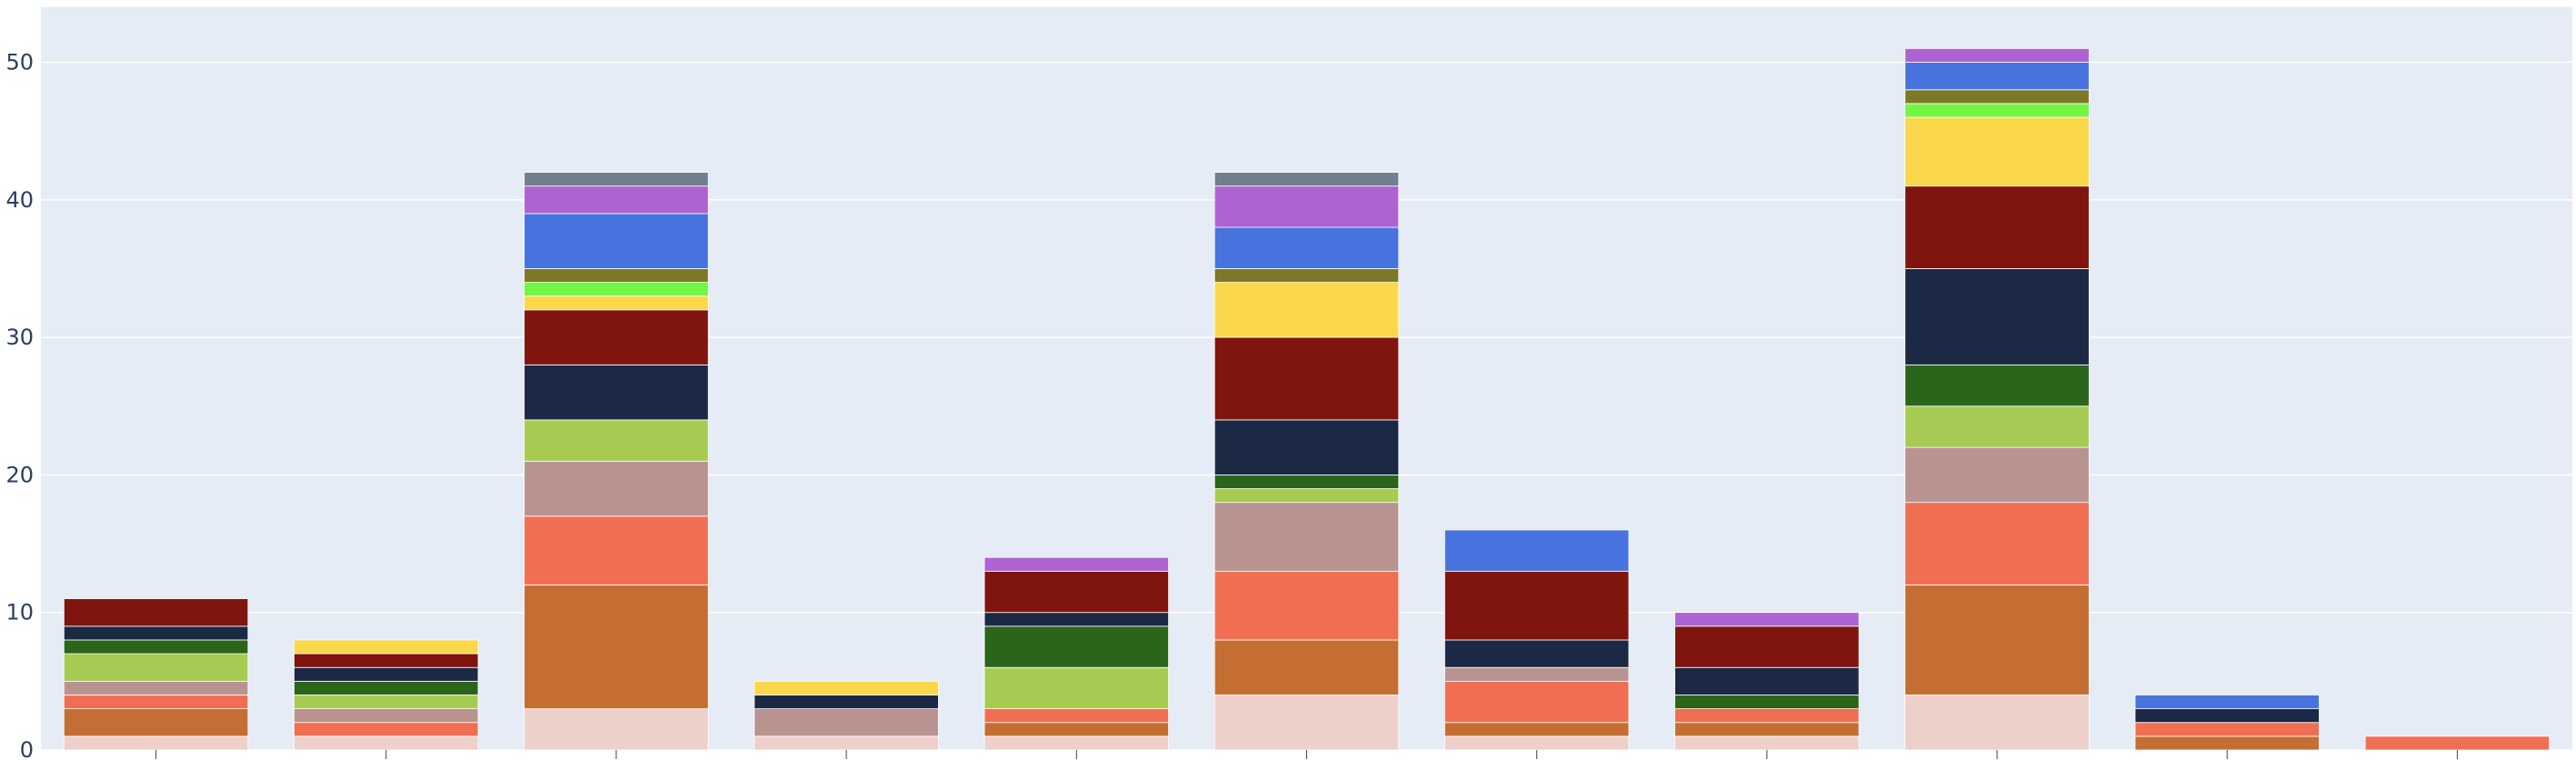 The width and height of the screenshot is (2576, 760). What do you see at coordinates (1306, 754) in the screenshot?
I see `x-axis` at bounding box center [1306, 754].